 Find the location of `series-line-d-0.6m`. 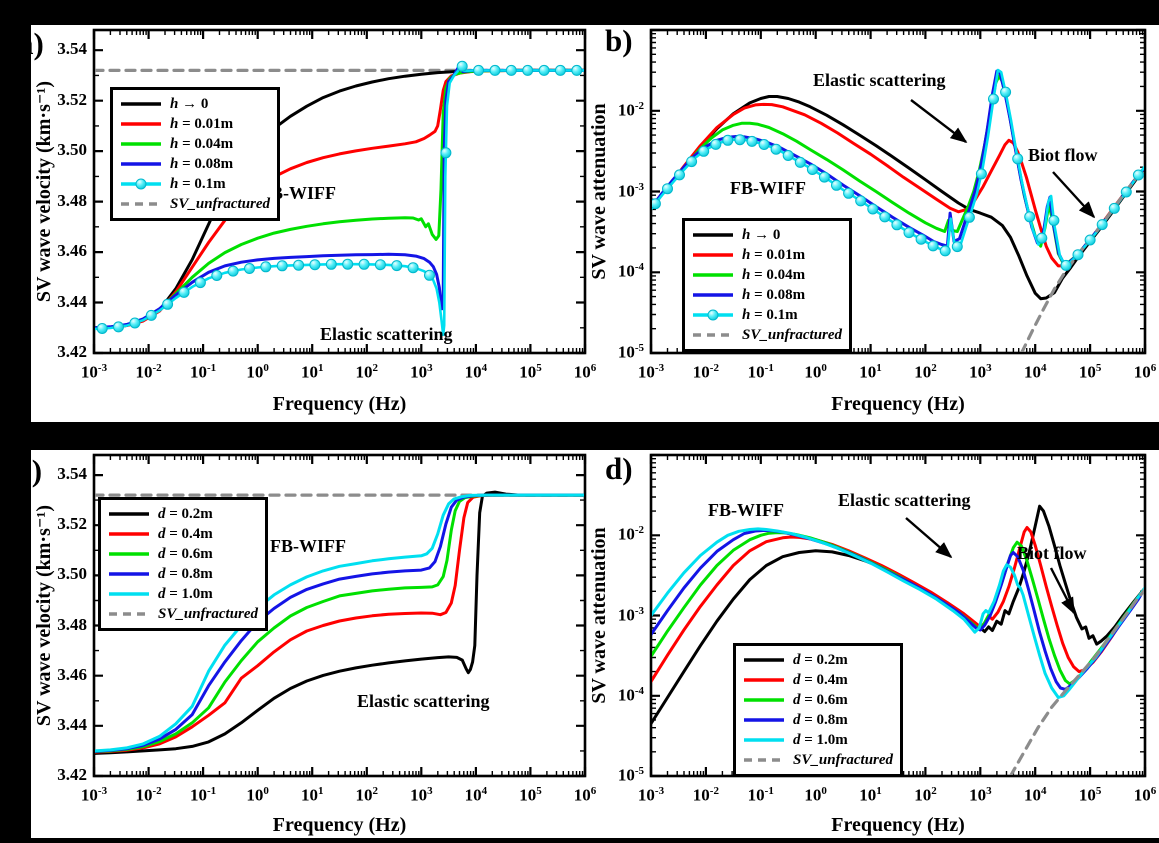

series-line-d-0.6m is located at coordinates (339, 623).